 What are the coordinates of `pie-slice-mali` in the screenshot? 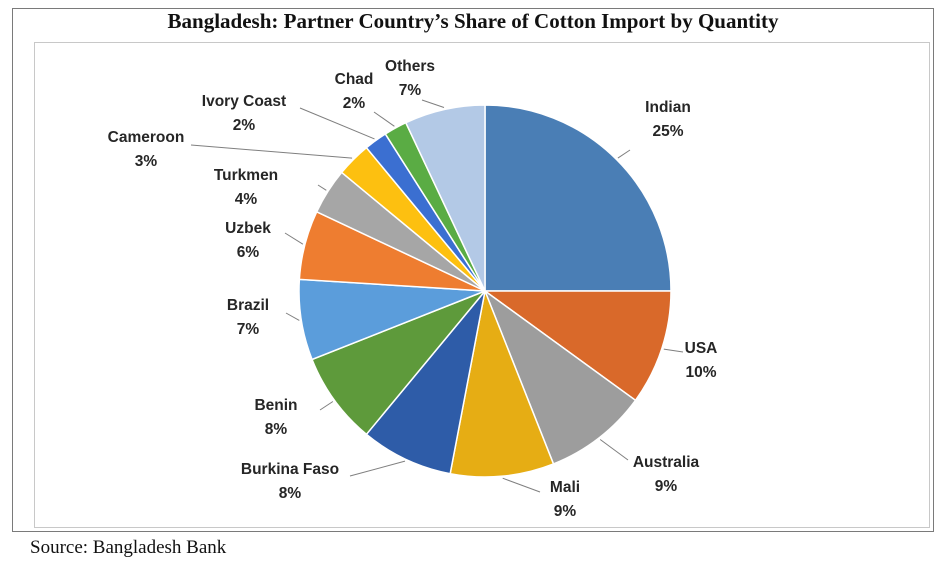 It's located at (502, 383).